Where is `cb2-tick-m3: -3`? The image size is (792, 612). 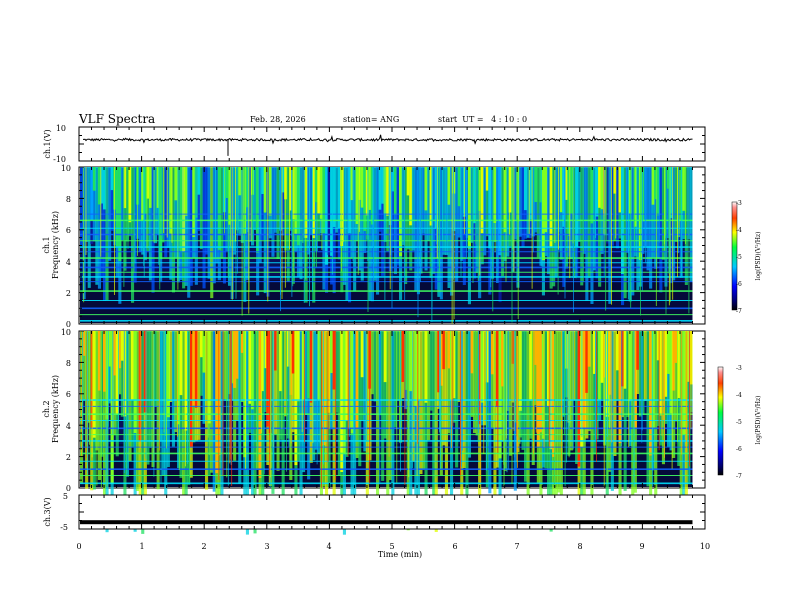
cb2-tick-m3: -3 is located at coordinates (739, 368).